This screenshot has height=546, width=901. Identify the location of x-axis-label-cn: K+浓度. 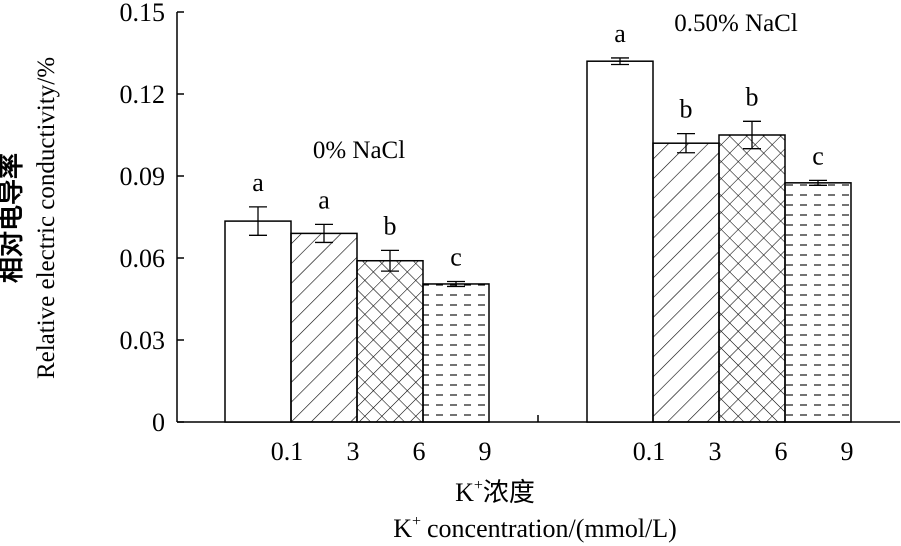
(495, 492).